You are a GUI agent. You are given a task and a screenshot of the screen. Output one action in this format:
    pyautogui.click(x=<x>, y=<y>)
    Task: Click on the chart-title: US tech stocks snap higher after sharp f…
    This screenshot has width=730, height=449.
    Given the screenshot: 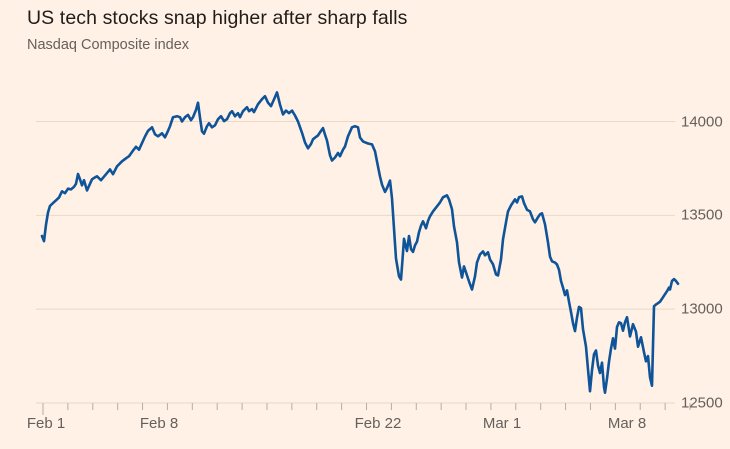 What is the action you would take?
    pyautogui.click(x=217, y=18)
    